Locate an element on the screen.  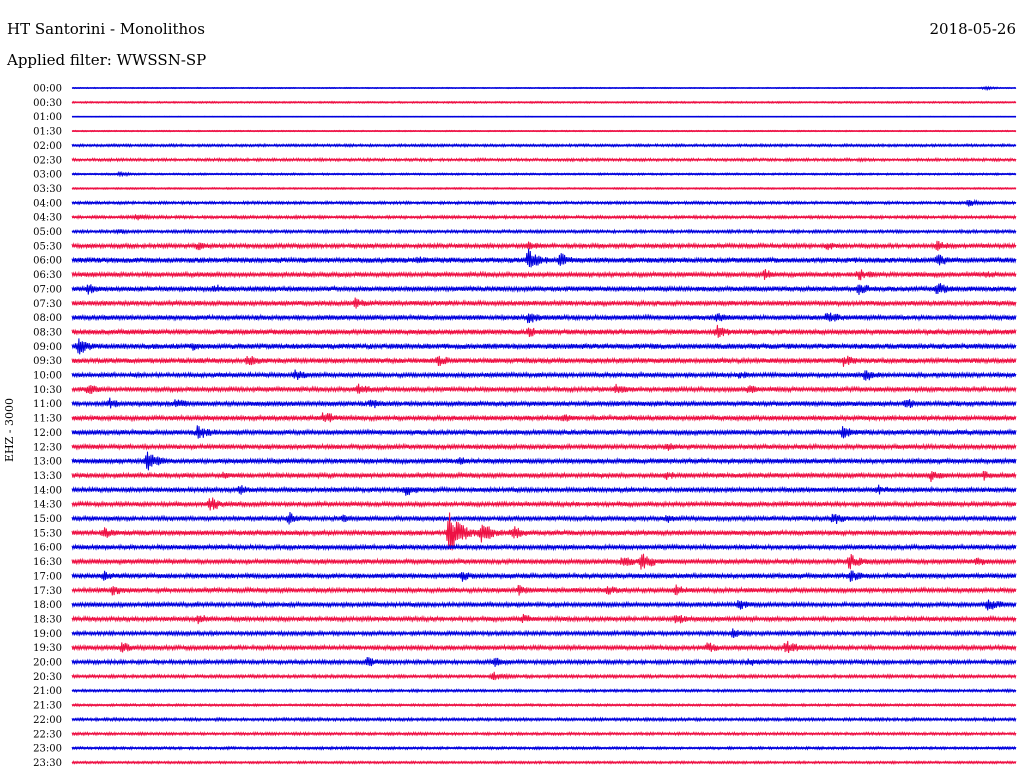
row-label-0900: 09:00 is located at coordinates (47, 347).